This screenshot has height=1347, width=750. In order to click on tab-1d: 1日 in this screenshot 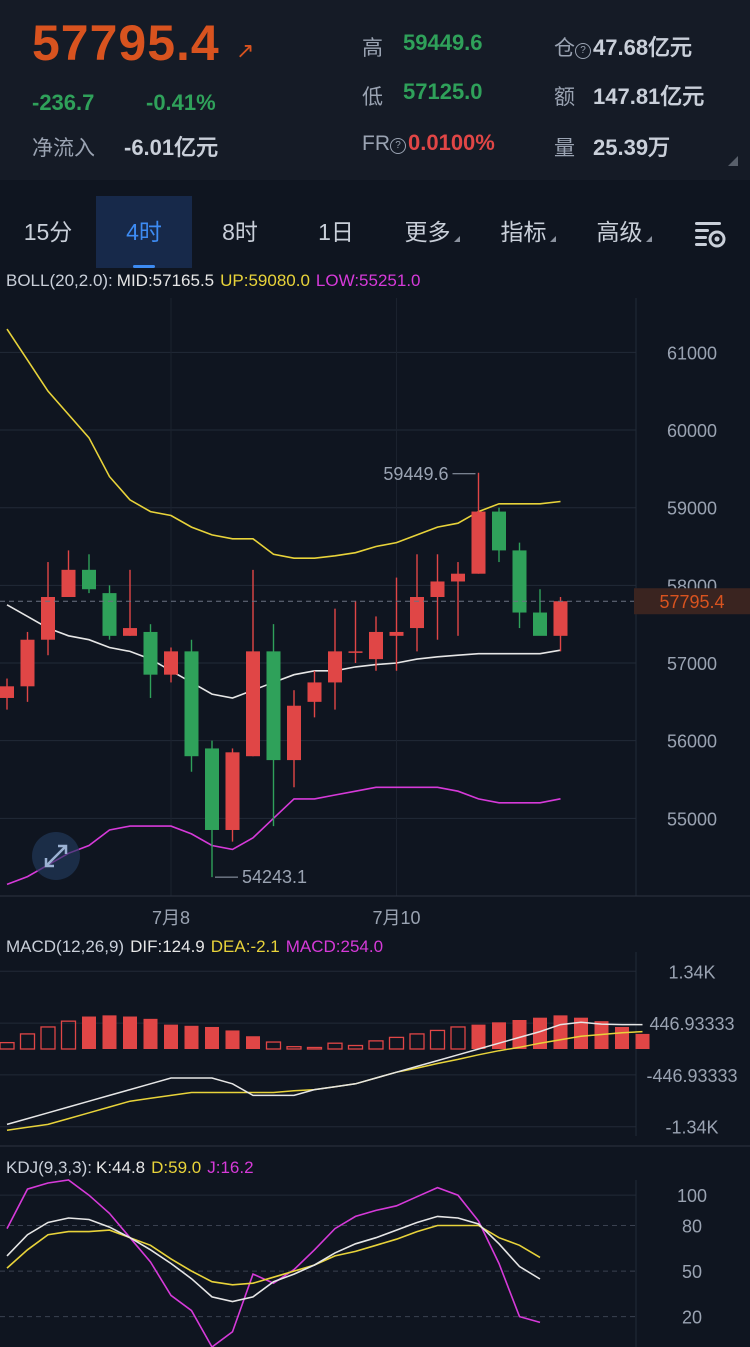, I will do `click(336, 232)`.